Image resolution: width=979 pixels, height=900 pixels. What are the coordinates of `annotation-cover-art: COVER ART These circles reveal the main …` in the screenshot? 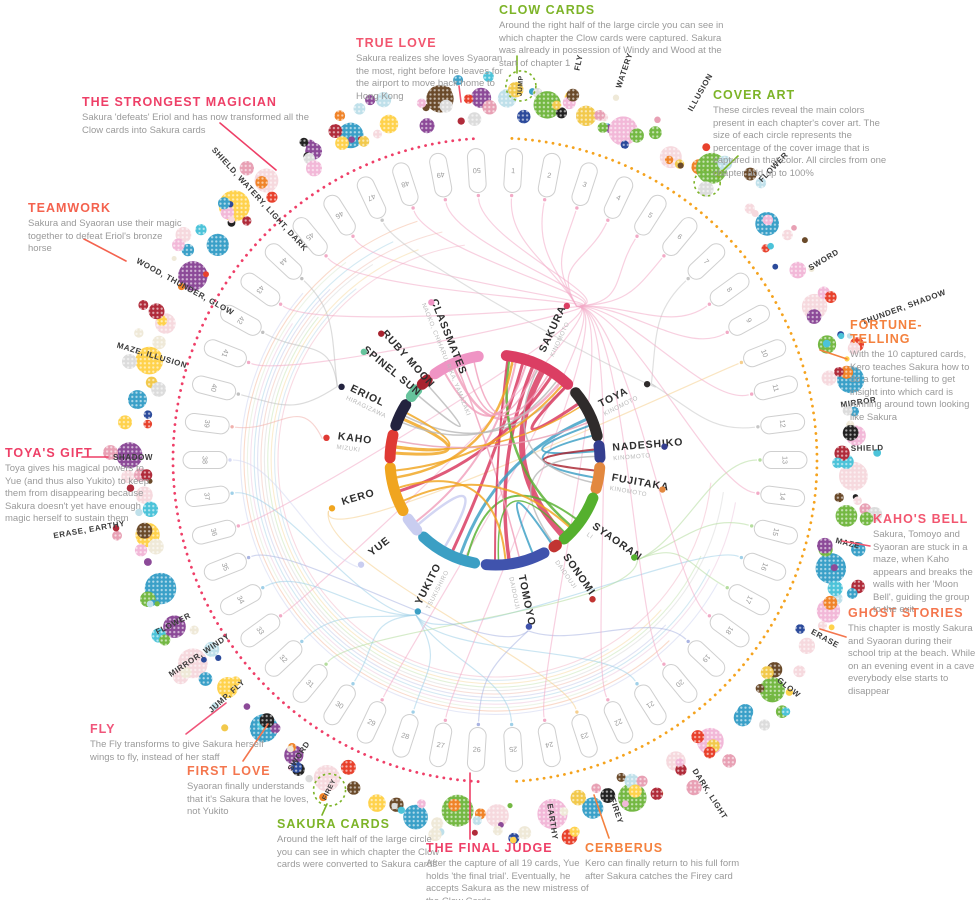 It's located at (800, 134).